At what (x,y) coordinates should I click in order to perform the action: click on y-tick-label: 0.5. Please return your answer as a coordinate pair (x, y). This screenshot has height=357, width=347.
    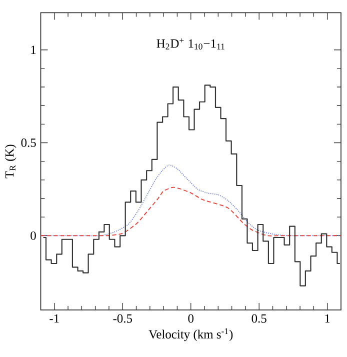
    Looking at the image, I should click on (28, 142).